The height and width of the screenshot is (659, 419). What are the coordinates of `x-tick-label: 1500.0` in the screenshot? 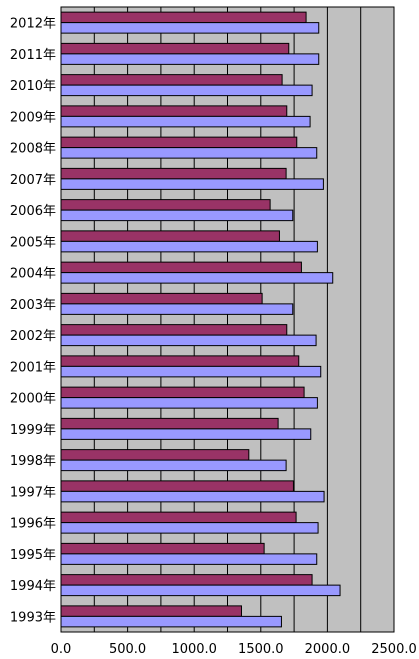 It's located at (261, 649).